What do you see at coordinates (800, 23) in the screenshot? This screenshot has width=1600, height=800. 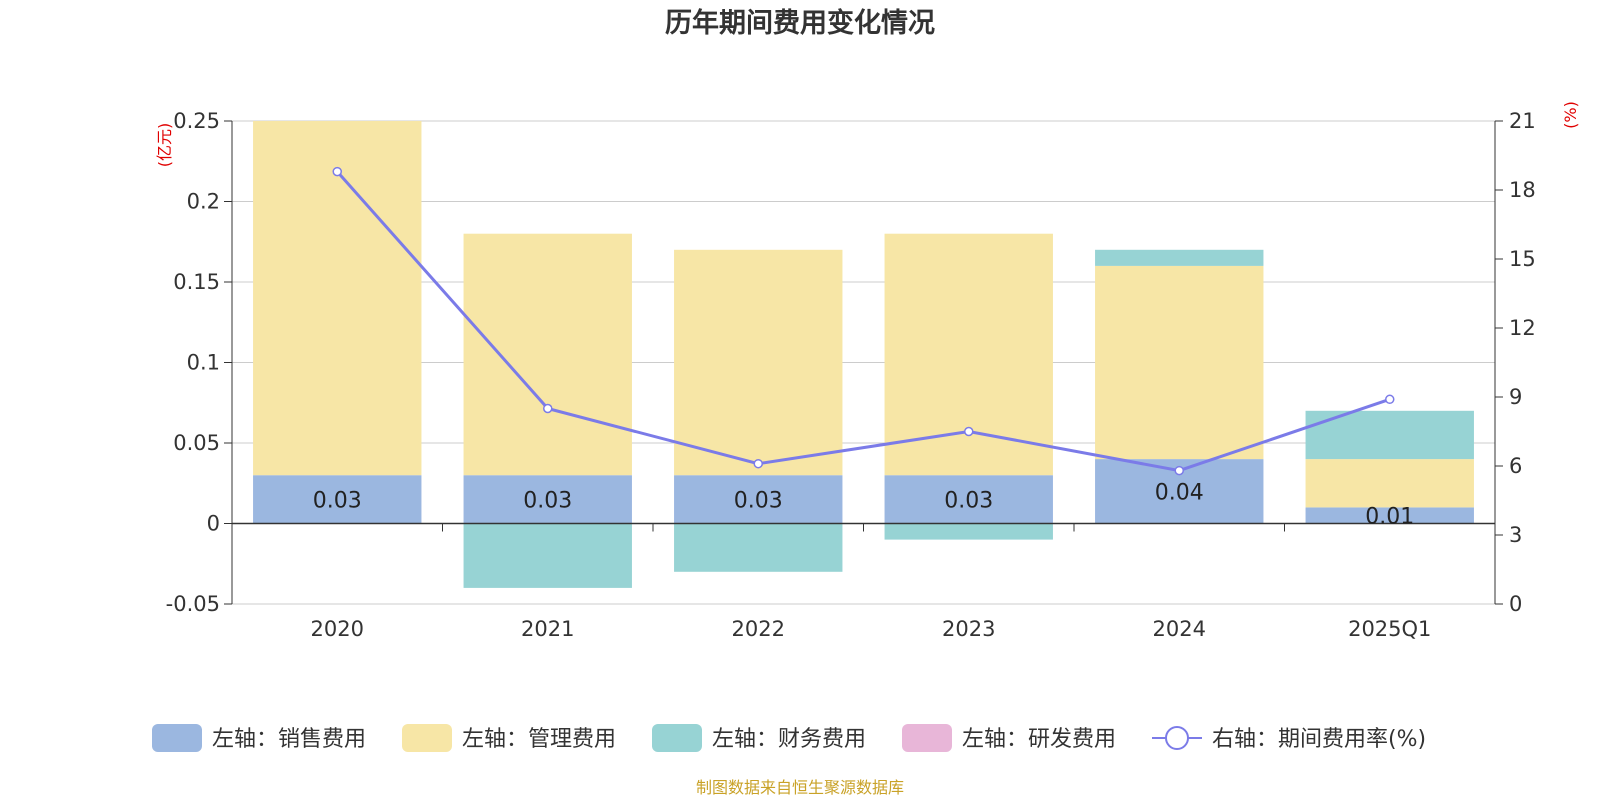 I see `chart-title: 历年期间费用变化情况` at bounding box center [800, 23].